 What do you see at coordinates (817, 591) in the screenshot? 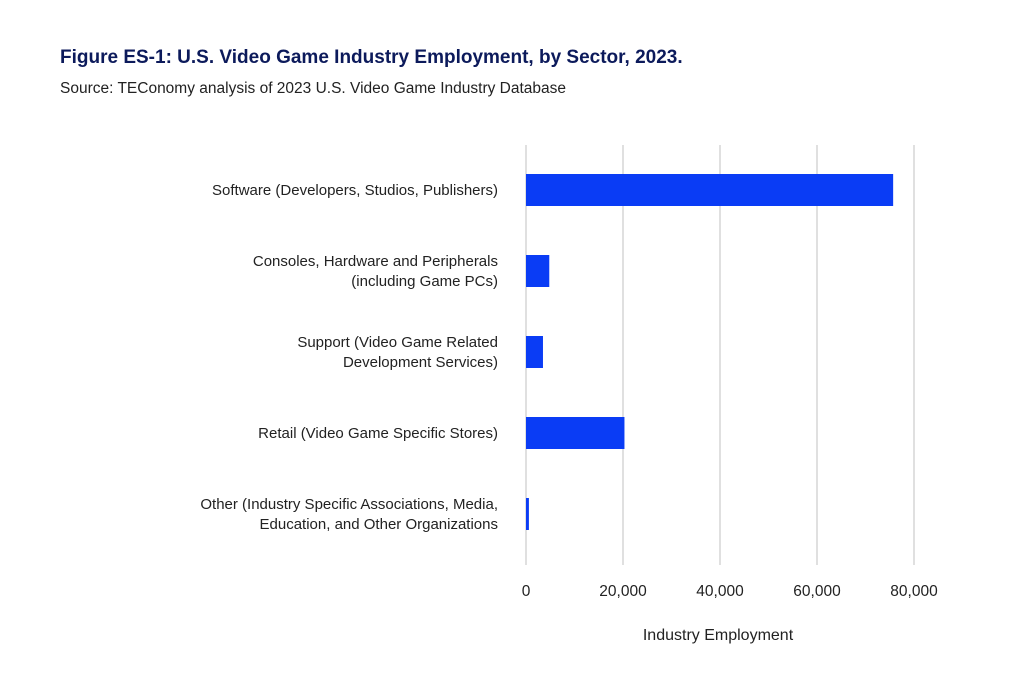
I see `x-tick-label: 60,000` at bounding box center [817, 591].